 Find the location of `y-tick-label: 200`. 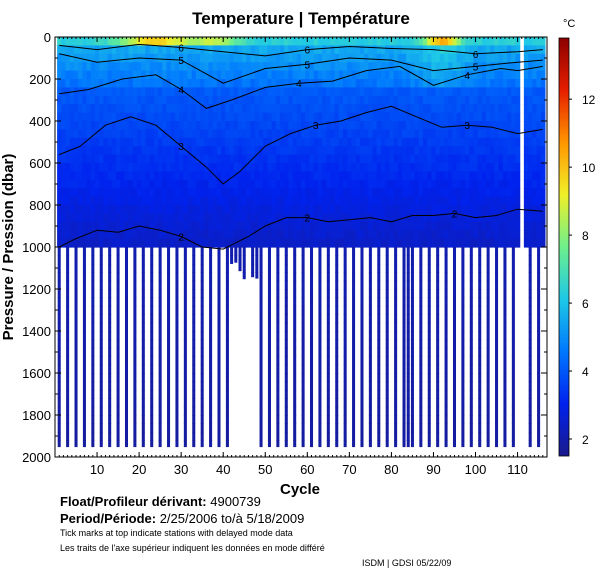

y-tick-label: 200 is located at coordinates (40, 79).